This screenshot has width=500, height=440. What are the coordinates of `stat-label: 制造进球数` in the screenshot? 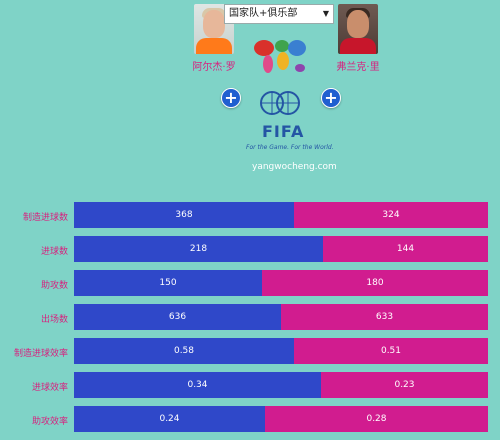 It's located at (45, 218).